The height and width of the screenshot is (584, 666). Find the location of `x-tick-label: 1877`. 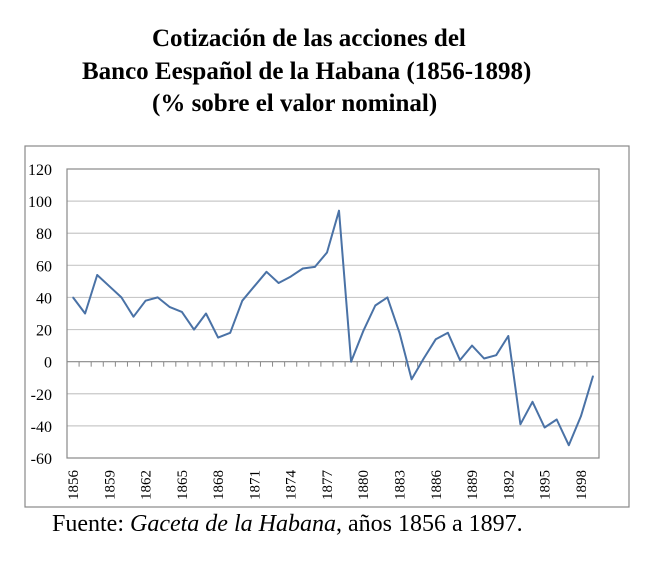

x-tick-label: 1877 is located at coordinates (328, 485).